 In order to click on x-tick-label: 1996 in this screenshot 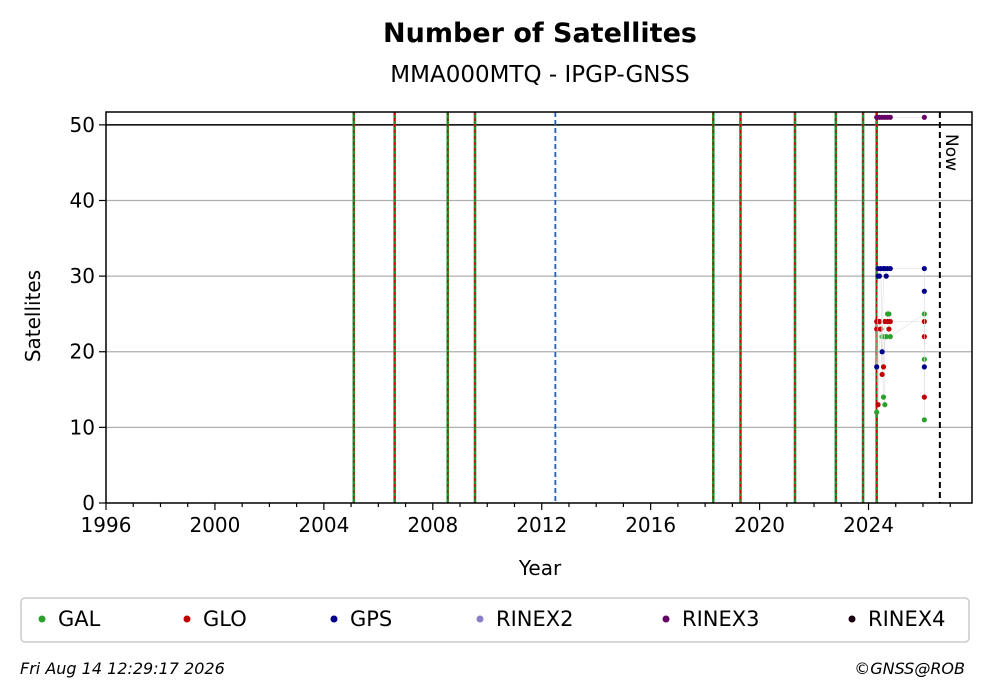, I will do `click(106, 525)`.